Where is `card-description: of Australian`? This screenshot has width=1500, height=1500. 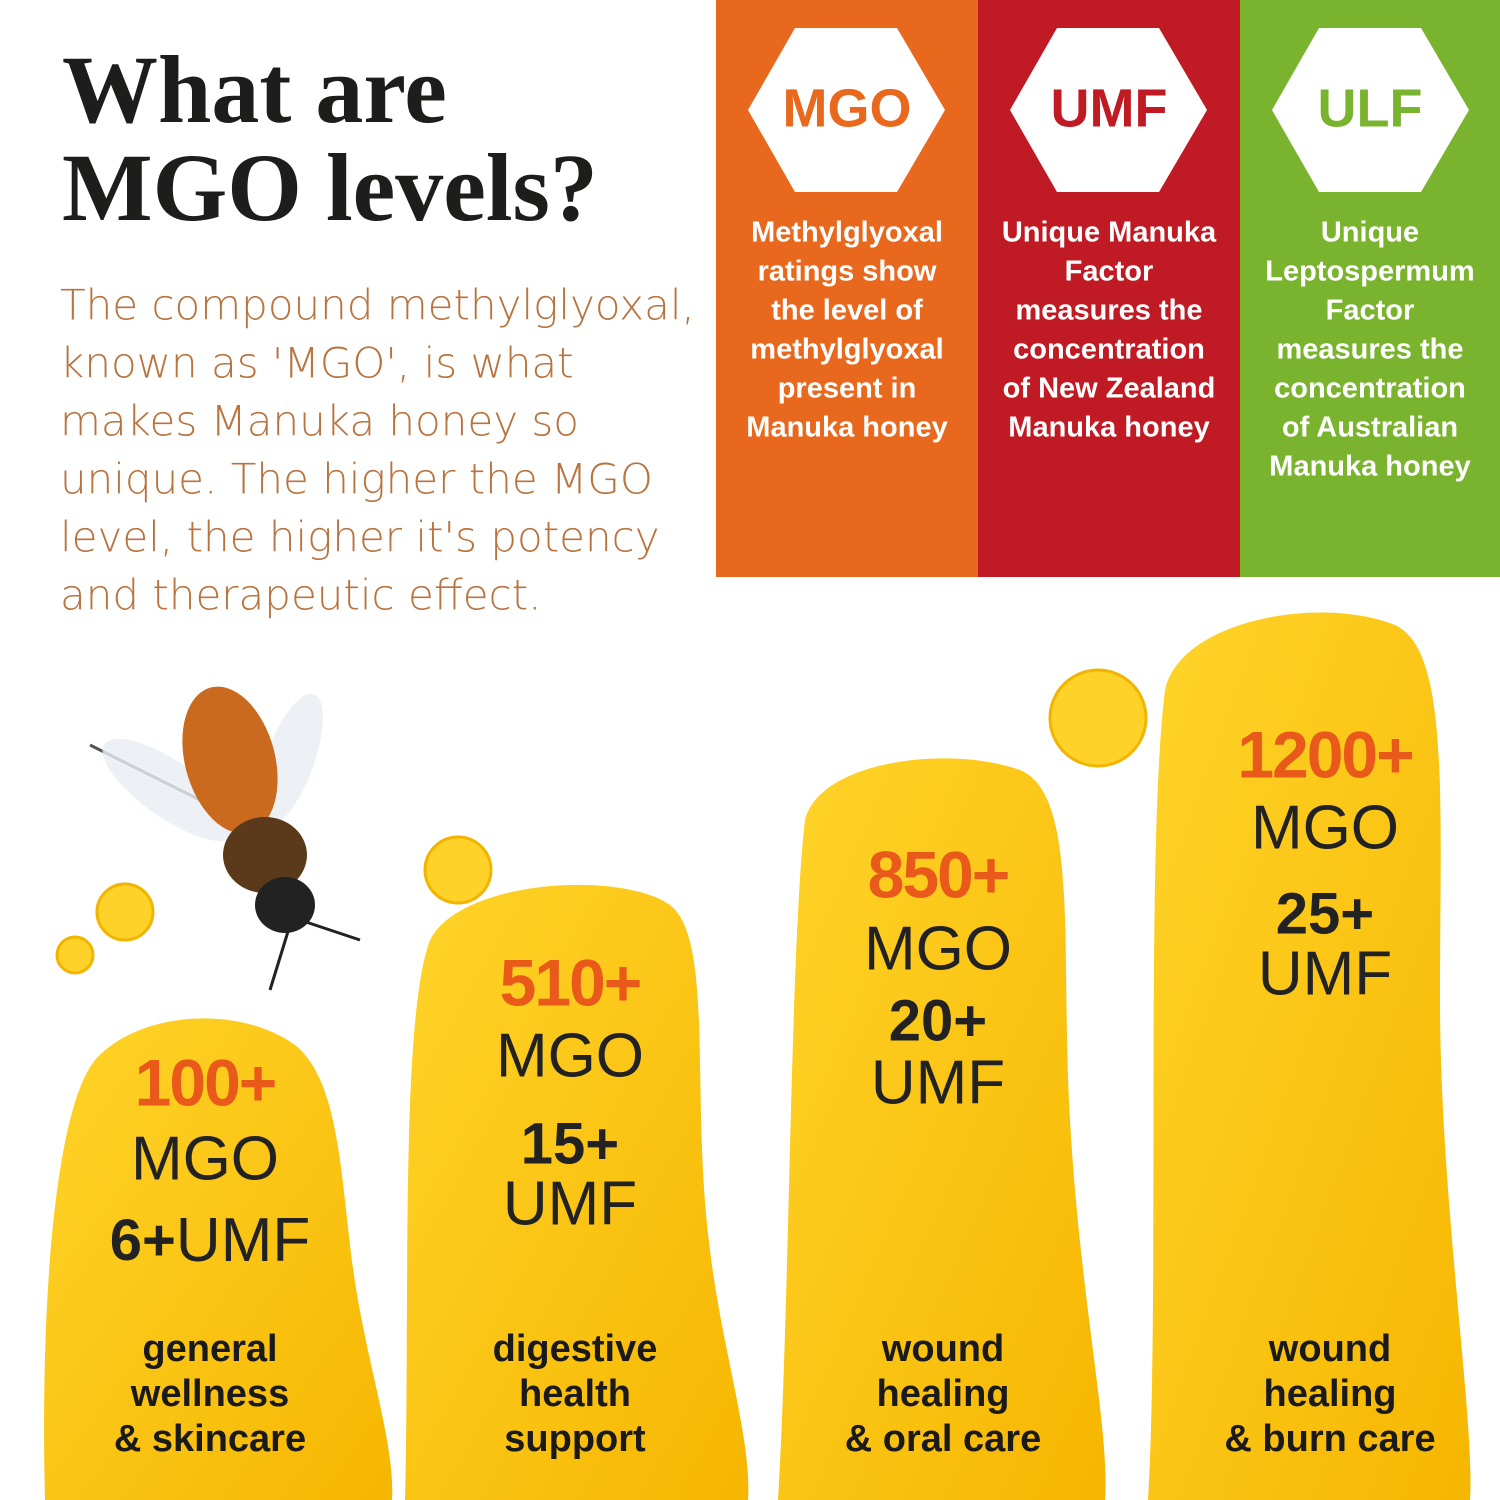 card-description: of Australian is located at coordinates (1370, 428).